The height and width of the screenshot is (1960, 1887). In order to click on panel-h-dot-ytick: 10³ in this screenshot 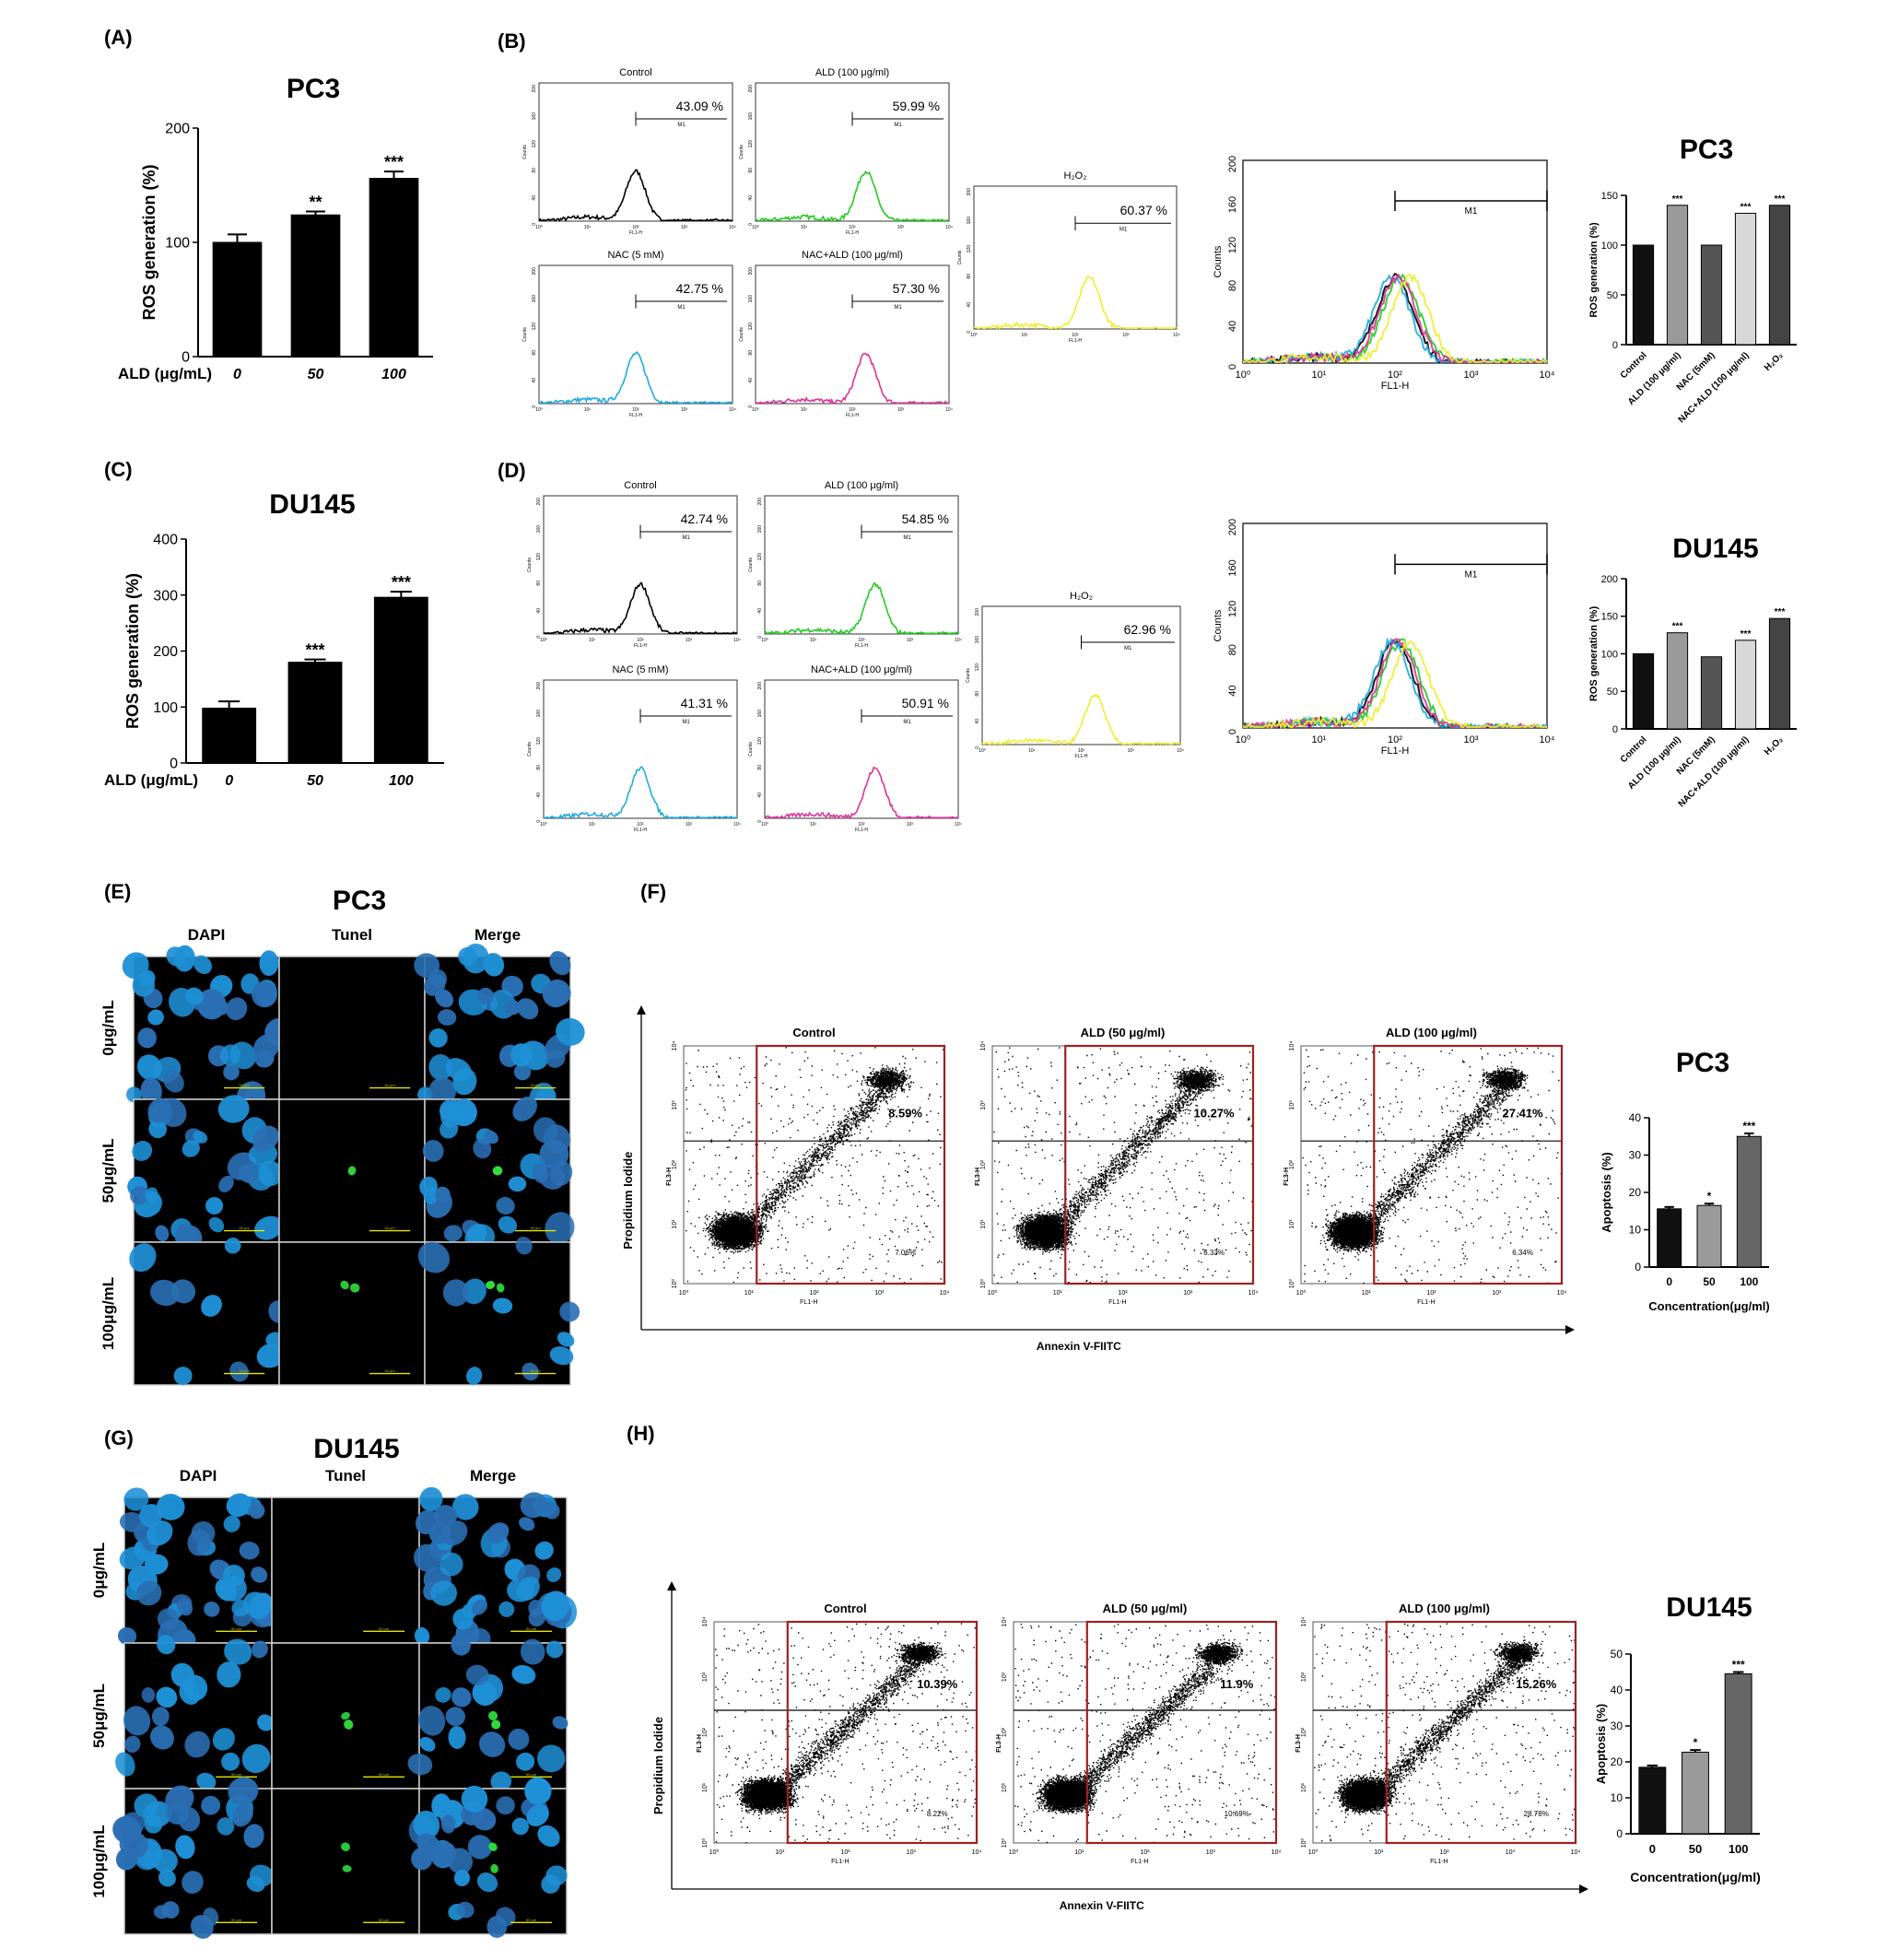, I will do `click(1304, 1677)`.